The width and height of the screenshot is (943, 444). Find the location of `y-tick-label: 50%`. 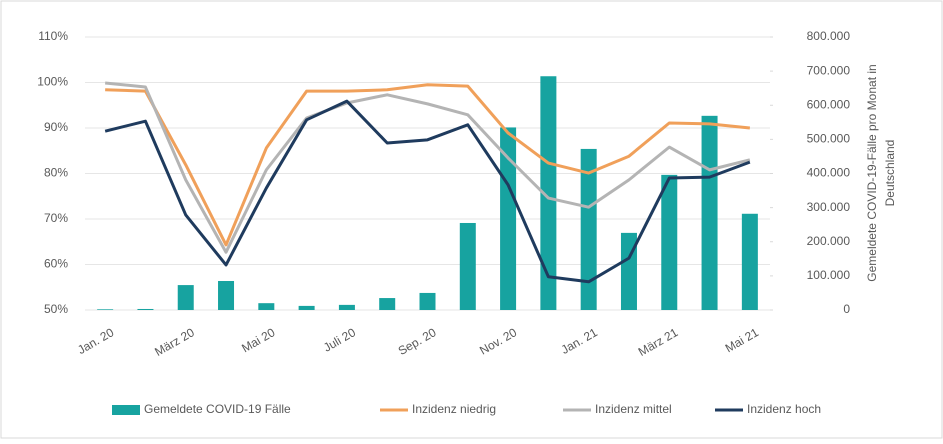

y-tick-label: 50% is located at coordinates (56, 309).